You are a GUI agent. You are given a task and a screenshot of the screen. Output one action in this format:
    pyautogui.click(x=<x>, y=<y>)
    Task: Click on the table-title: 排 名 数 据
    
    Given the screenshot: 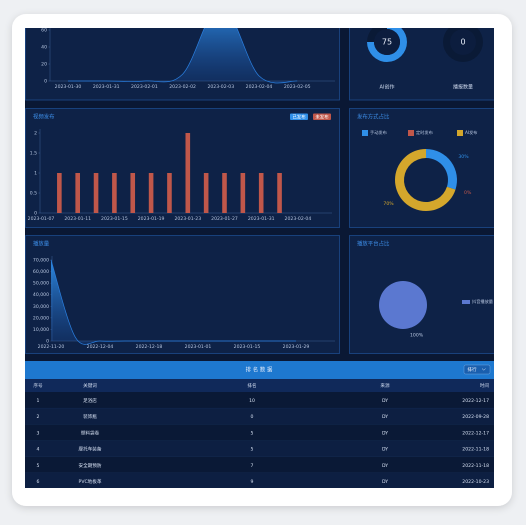 What is the action you would take?
    pyautogui.click(x=259, y=370)
    